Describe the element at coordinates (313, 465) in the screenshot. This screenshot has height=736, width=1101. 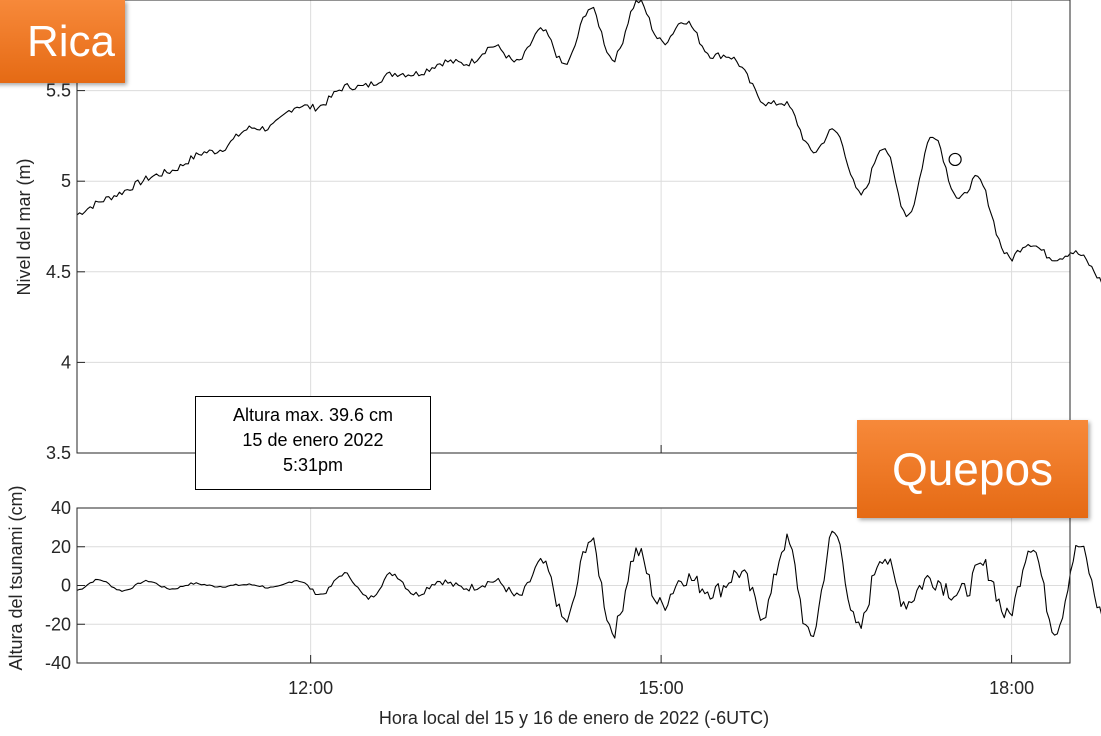
I see `annotation-line-3: 5:31pm` at that location.